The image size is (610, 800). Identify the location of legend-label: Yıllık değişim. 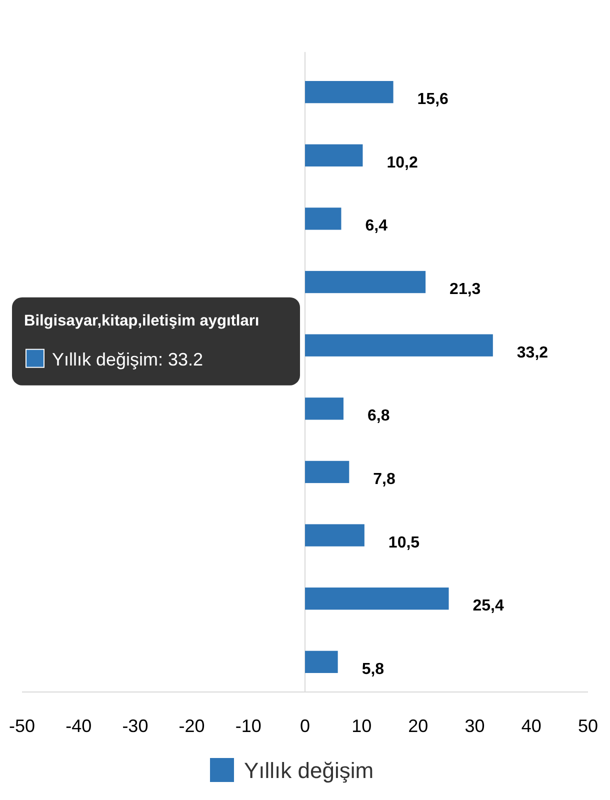
(309, 770).